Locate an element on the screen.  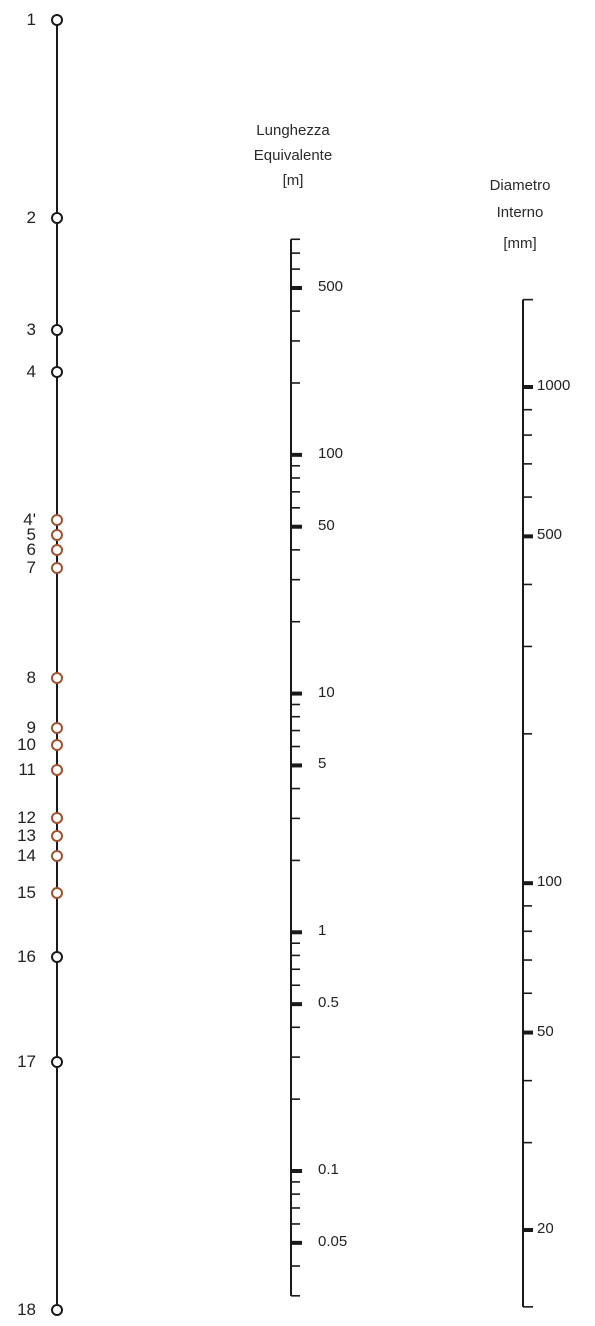
diameter-tick-label: 100 is located at coordinates (550, 882).